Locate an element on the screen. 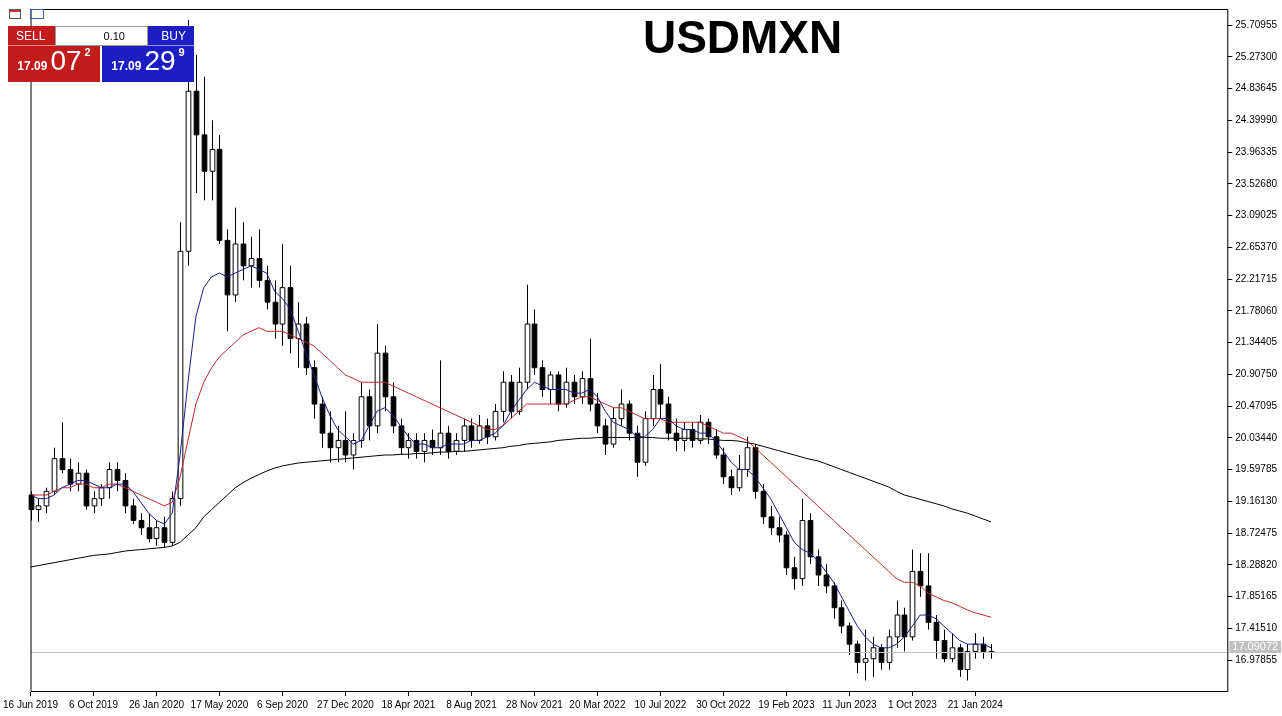 This screenshot has width=1282, height=716. annotation: 0.10 is located at coordinates (114, 36).